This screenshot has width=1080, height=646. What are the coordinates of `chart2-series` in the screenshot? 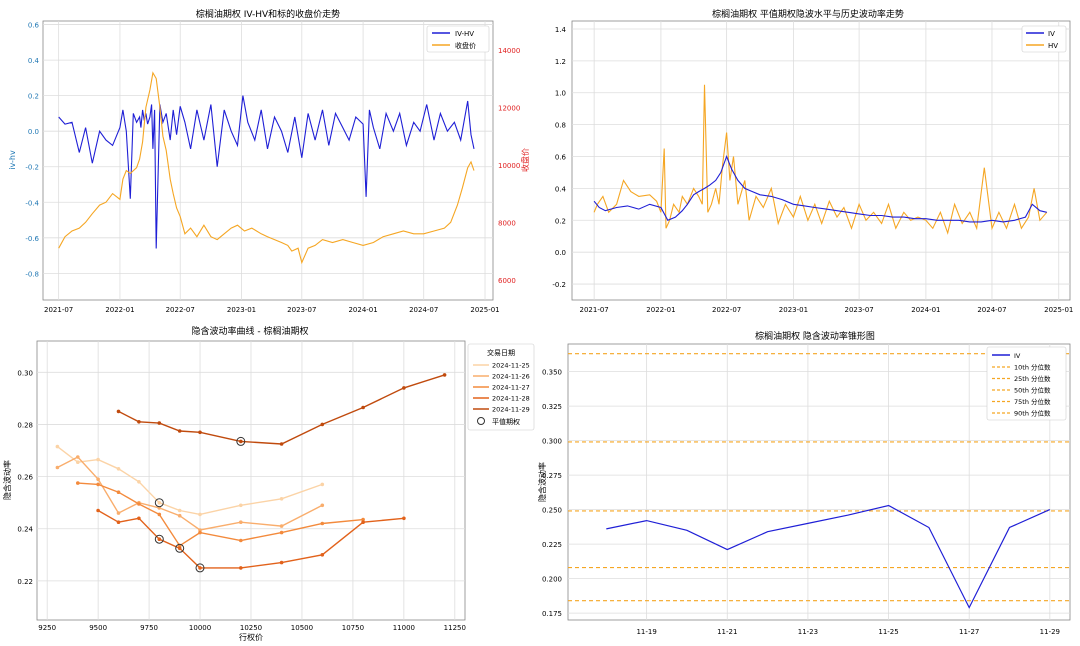 It's located at (820, 159).